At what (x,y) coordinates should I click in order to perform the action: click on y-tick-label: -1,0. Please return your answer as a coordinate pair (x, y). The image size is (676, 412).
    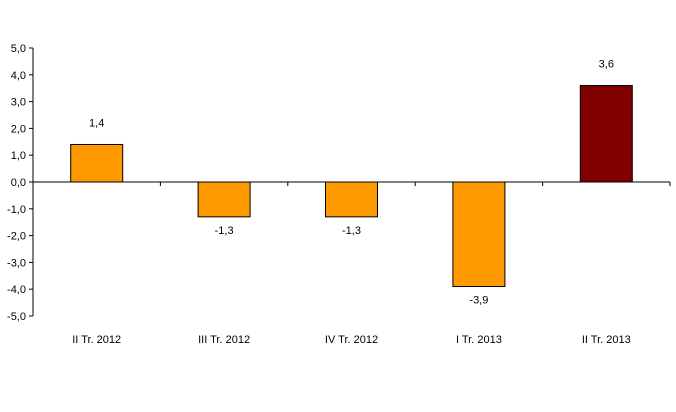
    Looking at the image, I should click on (16, 210).